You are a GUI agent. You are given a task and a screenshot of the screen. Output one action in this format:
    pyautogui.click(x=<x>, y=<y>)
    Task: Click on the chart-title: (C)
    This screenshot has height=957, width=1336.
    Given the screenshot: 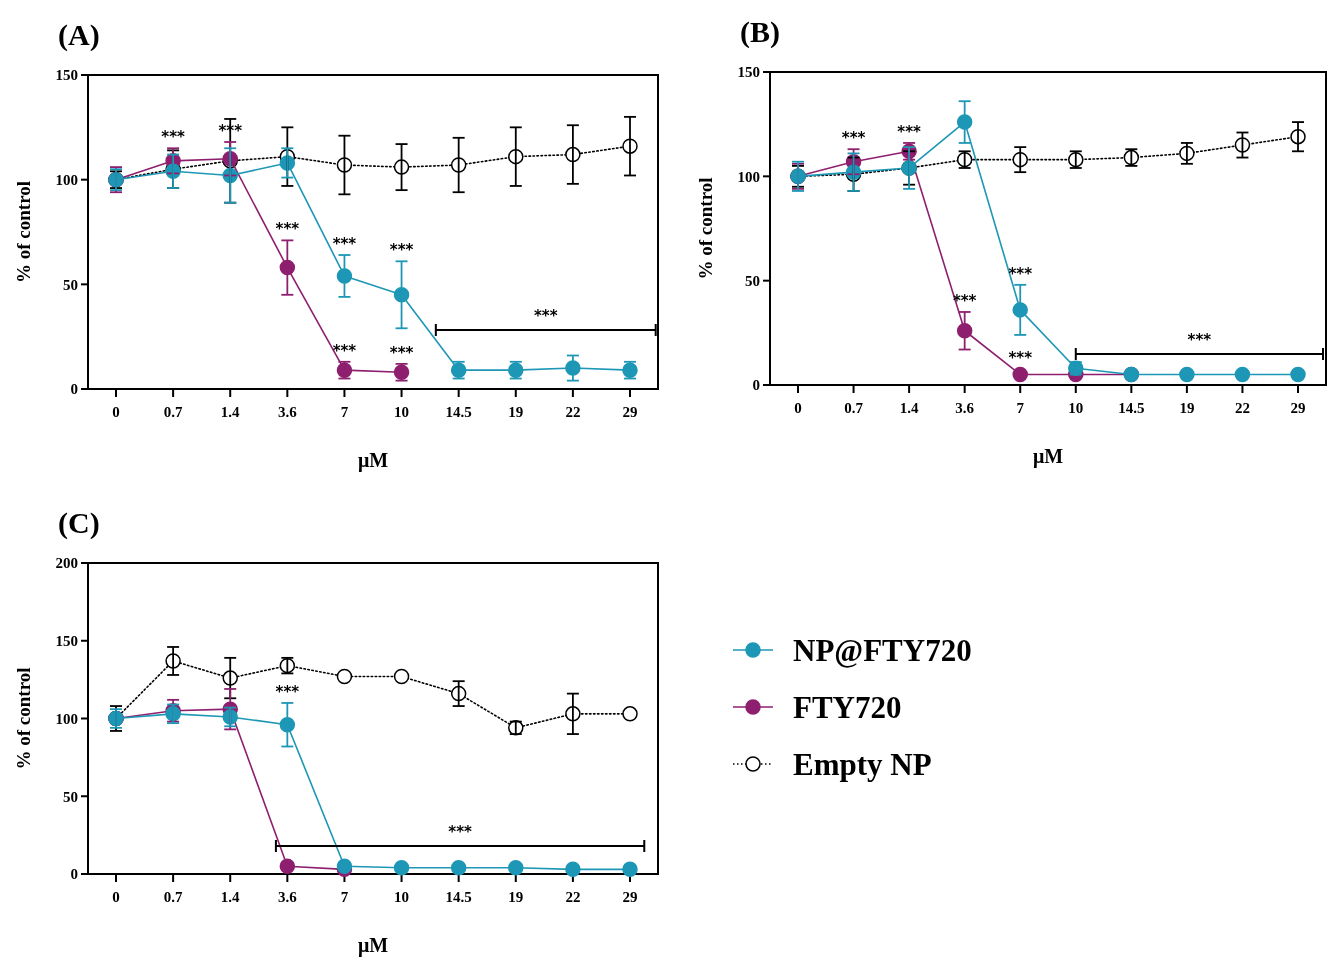 What is the action you would take?
    pyautogui.click(x=79, y=523)
    